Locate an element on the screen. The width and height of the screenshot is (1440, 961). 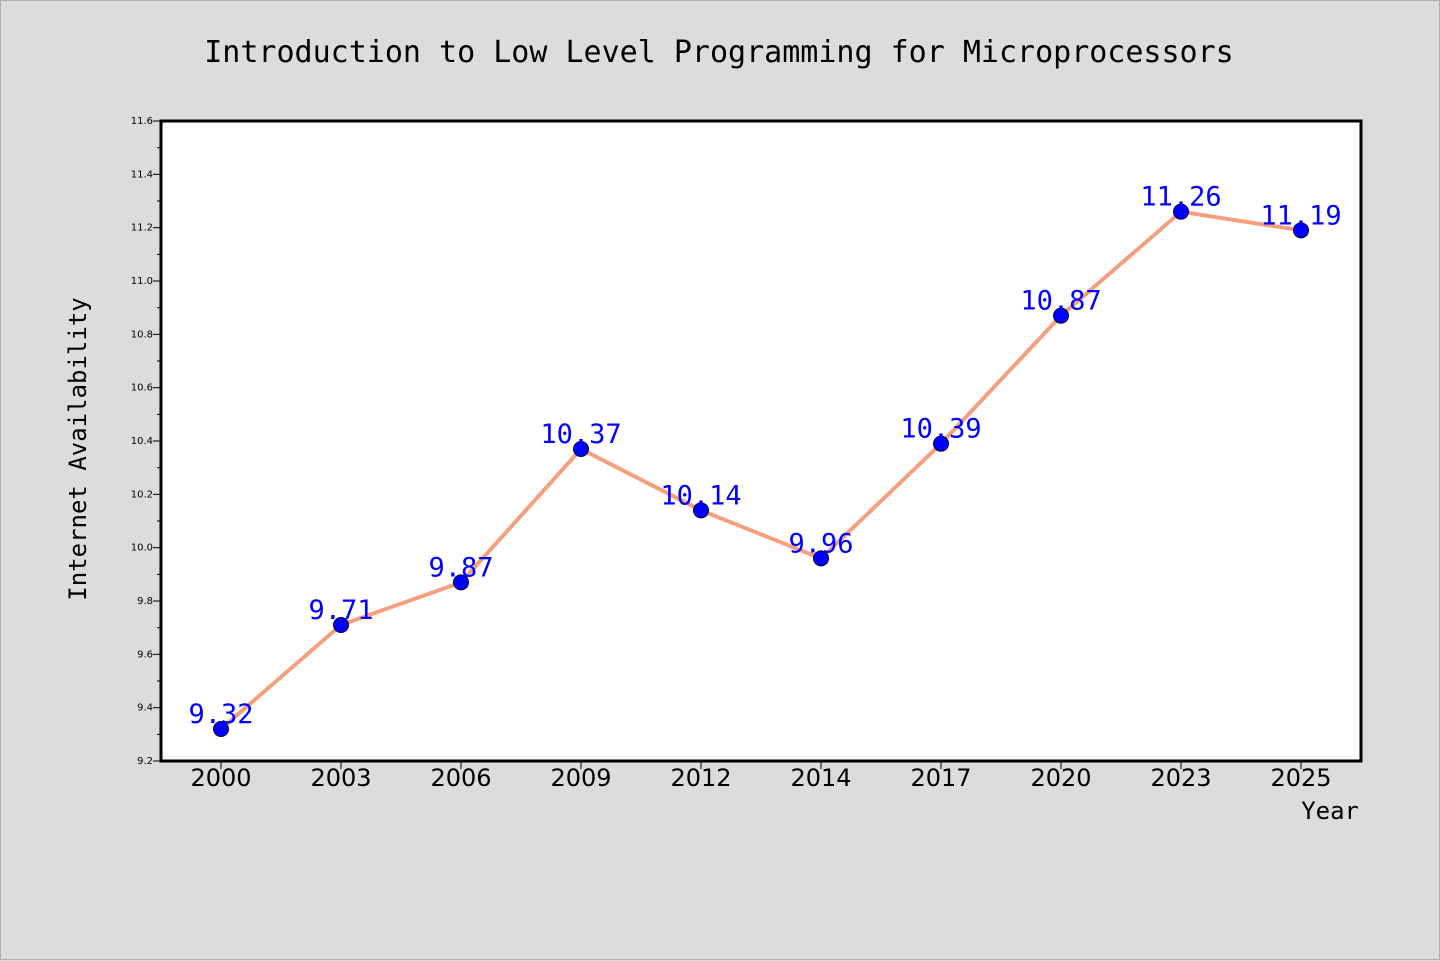
y-tick-label: 11.0 is located at coordinates (142, 281).